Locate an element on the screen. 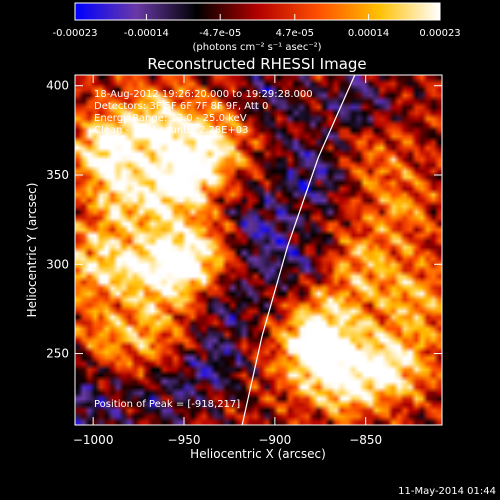 This screenshot has width=500, height=500. colorbar-tick-label: -0.00023 is located at coordinates (75, 33).